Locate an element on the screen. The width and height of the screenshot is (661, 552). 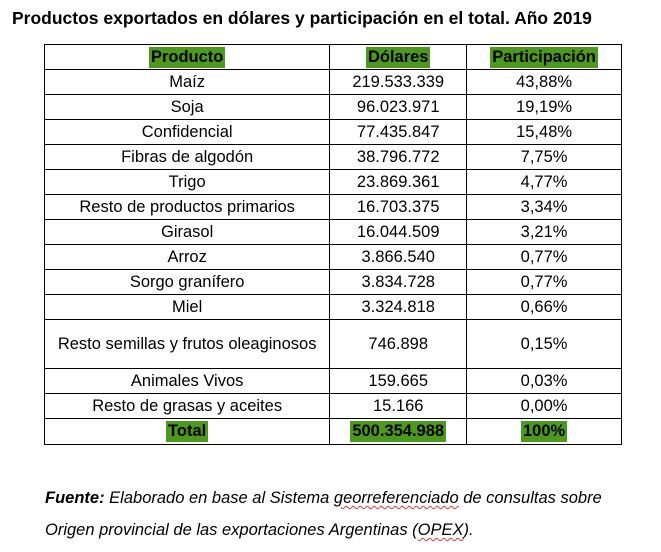
dollars-cell: 96.023.971 is located at coordinates (398, 107).